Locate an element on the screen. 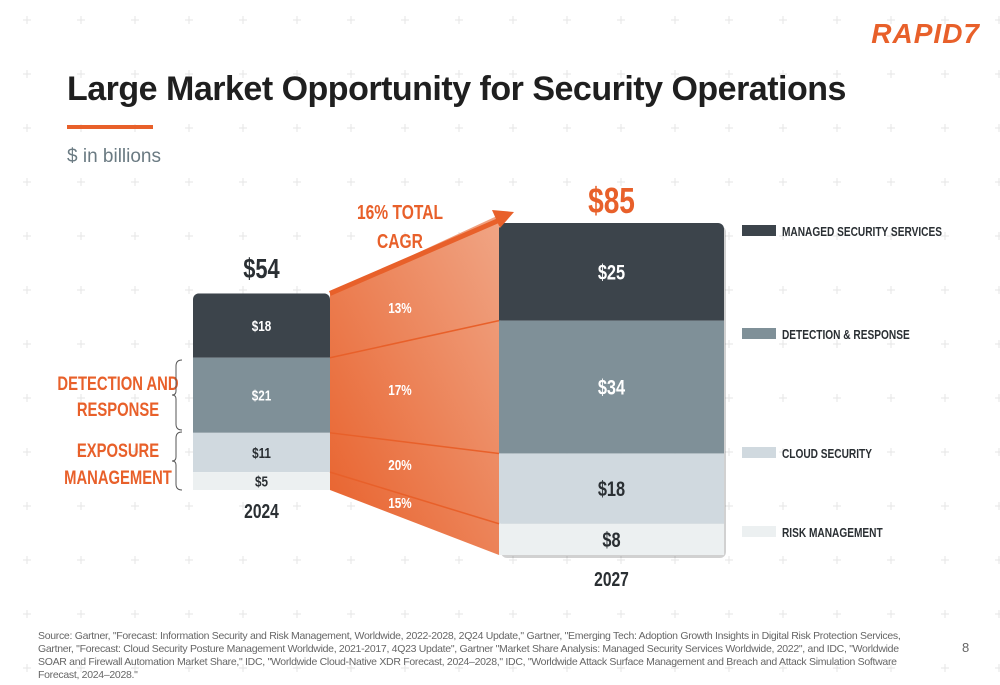 This screenshot has height=685, width=1000. cagr-annotation: CAGR is located at coordinates (400, 241).